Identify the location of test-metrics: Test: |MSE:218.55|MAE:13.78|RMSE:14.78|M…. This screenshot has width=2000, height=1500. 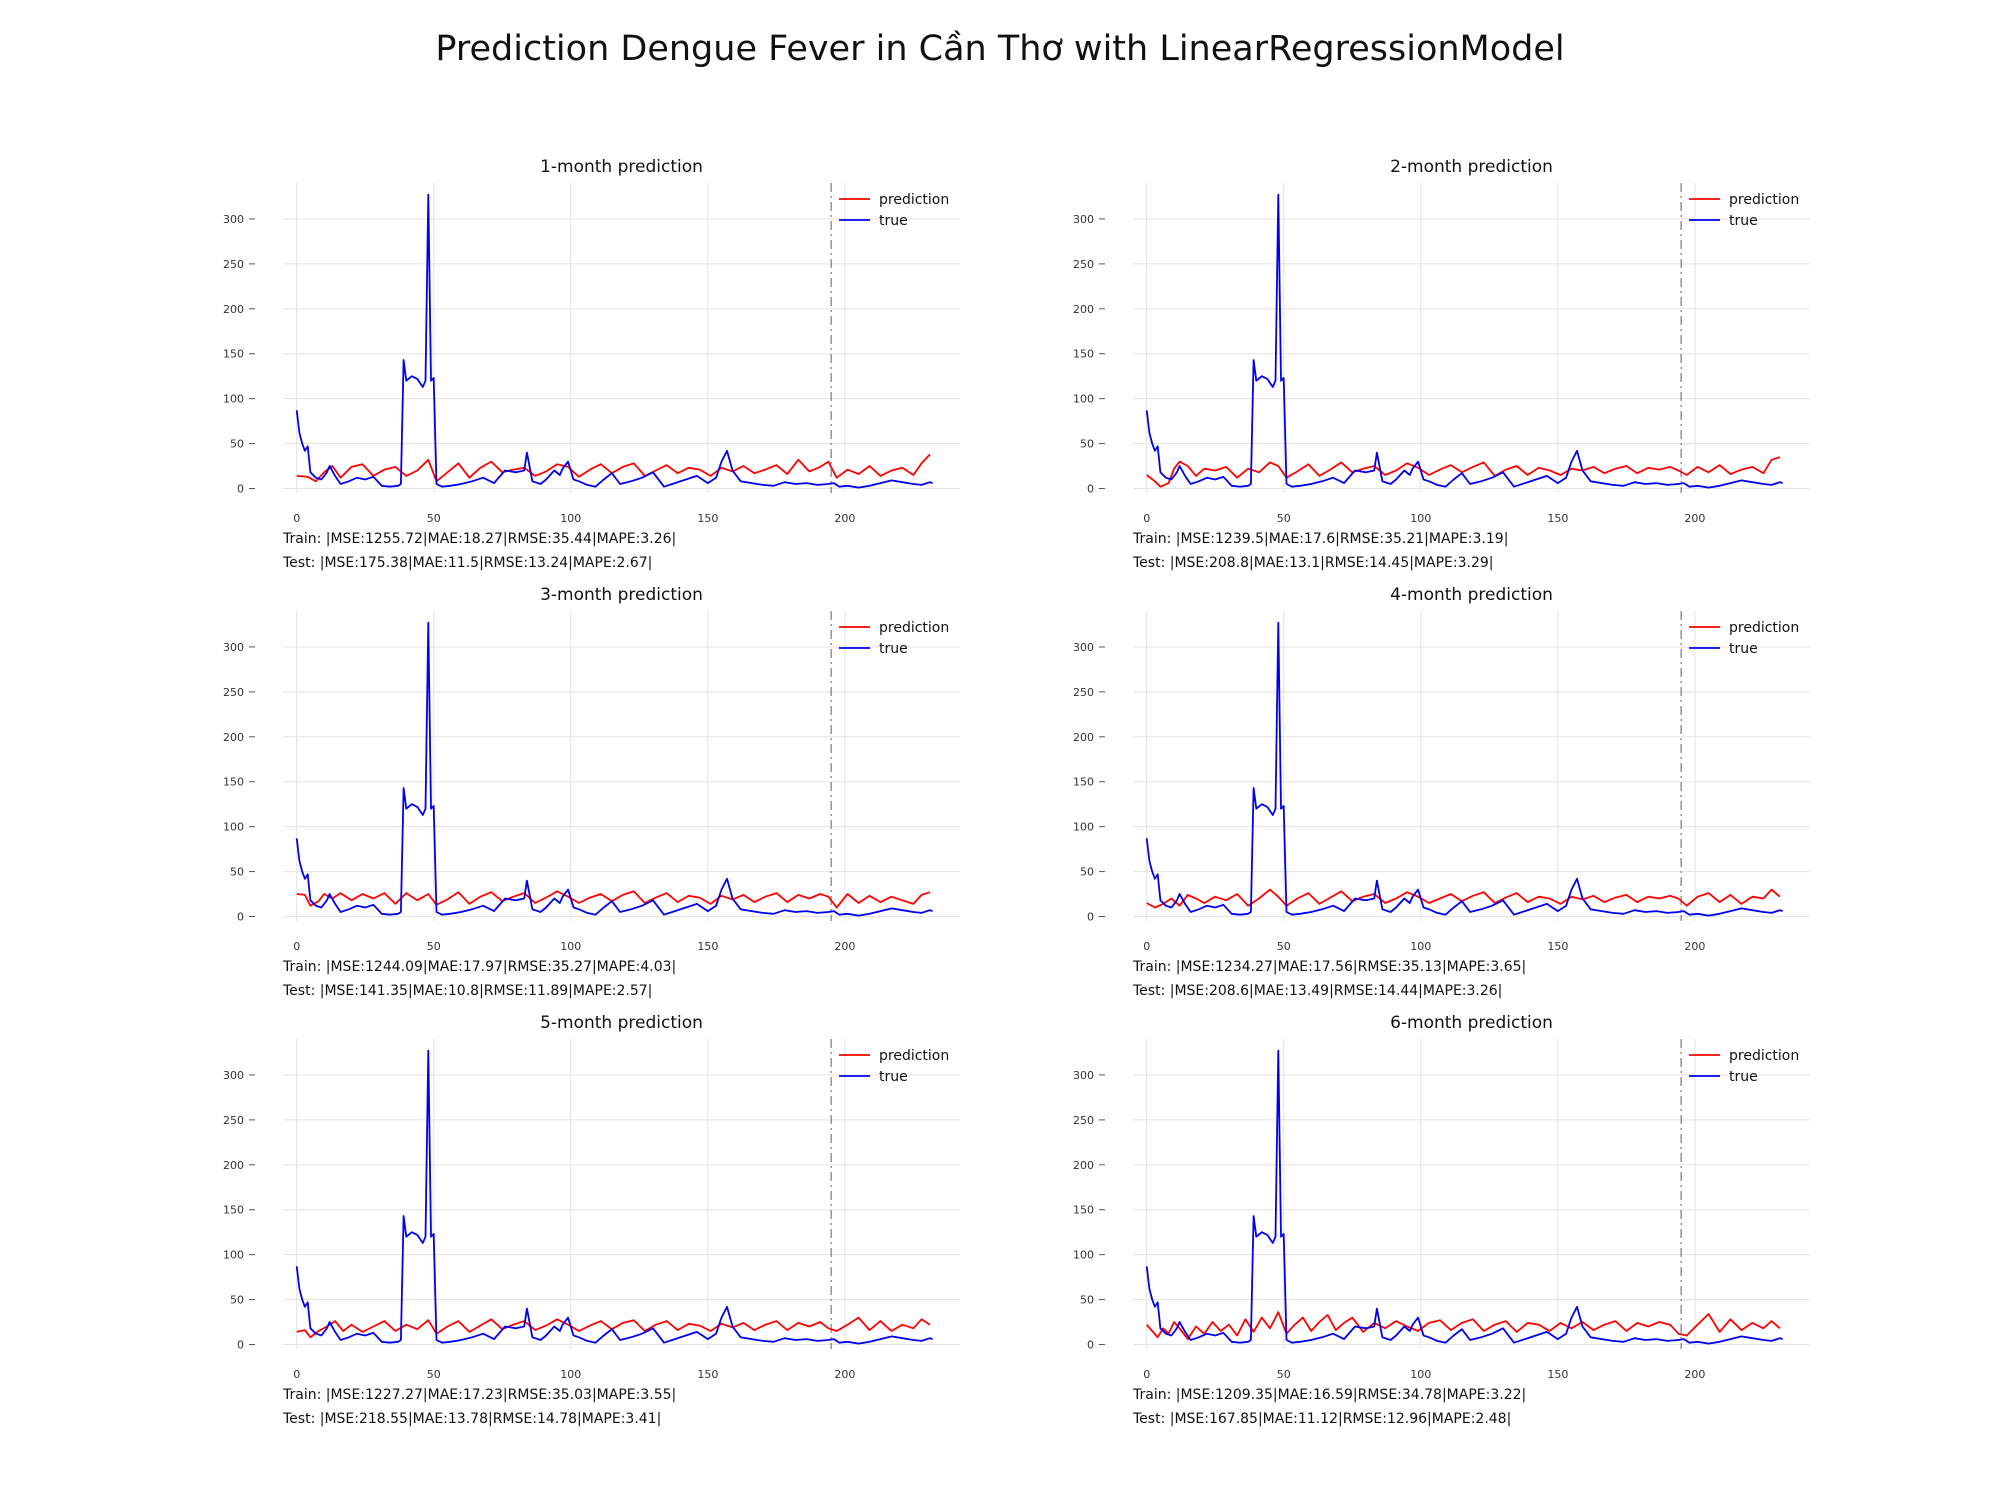
(471, 1419).